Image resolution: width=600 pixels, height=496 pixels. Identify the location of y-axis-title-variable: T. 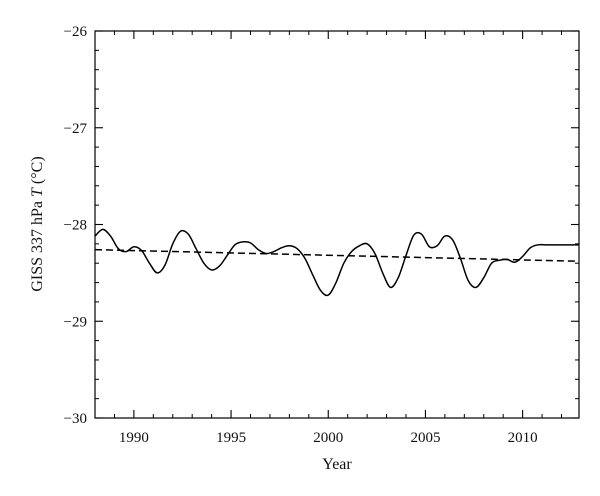
(37, 192).